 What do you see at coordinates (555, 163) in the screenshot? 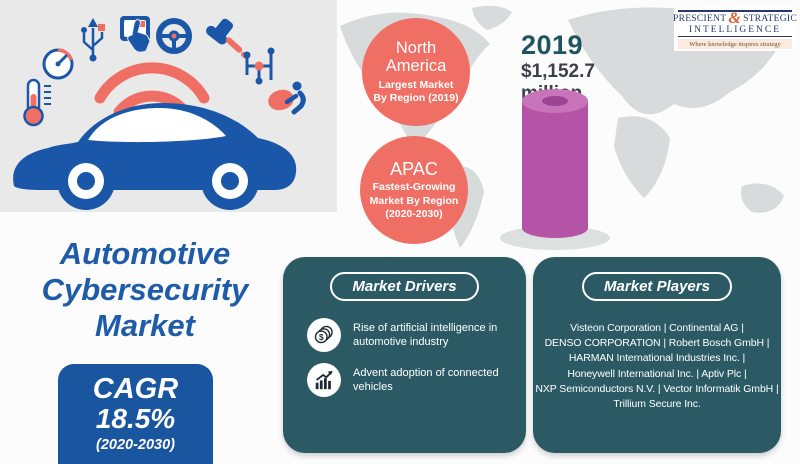
I see `cylinder-bar-2019` at bounding box center [555, 163].